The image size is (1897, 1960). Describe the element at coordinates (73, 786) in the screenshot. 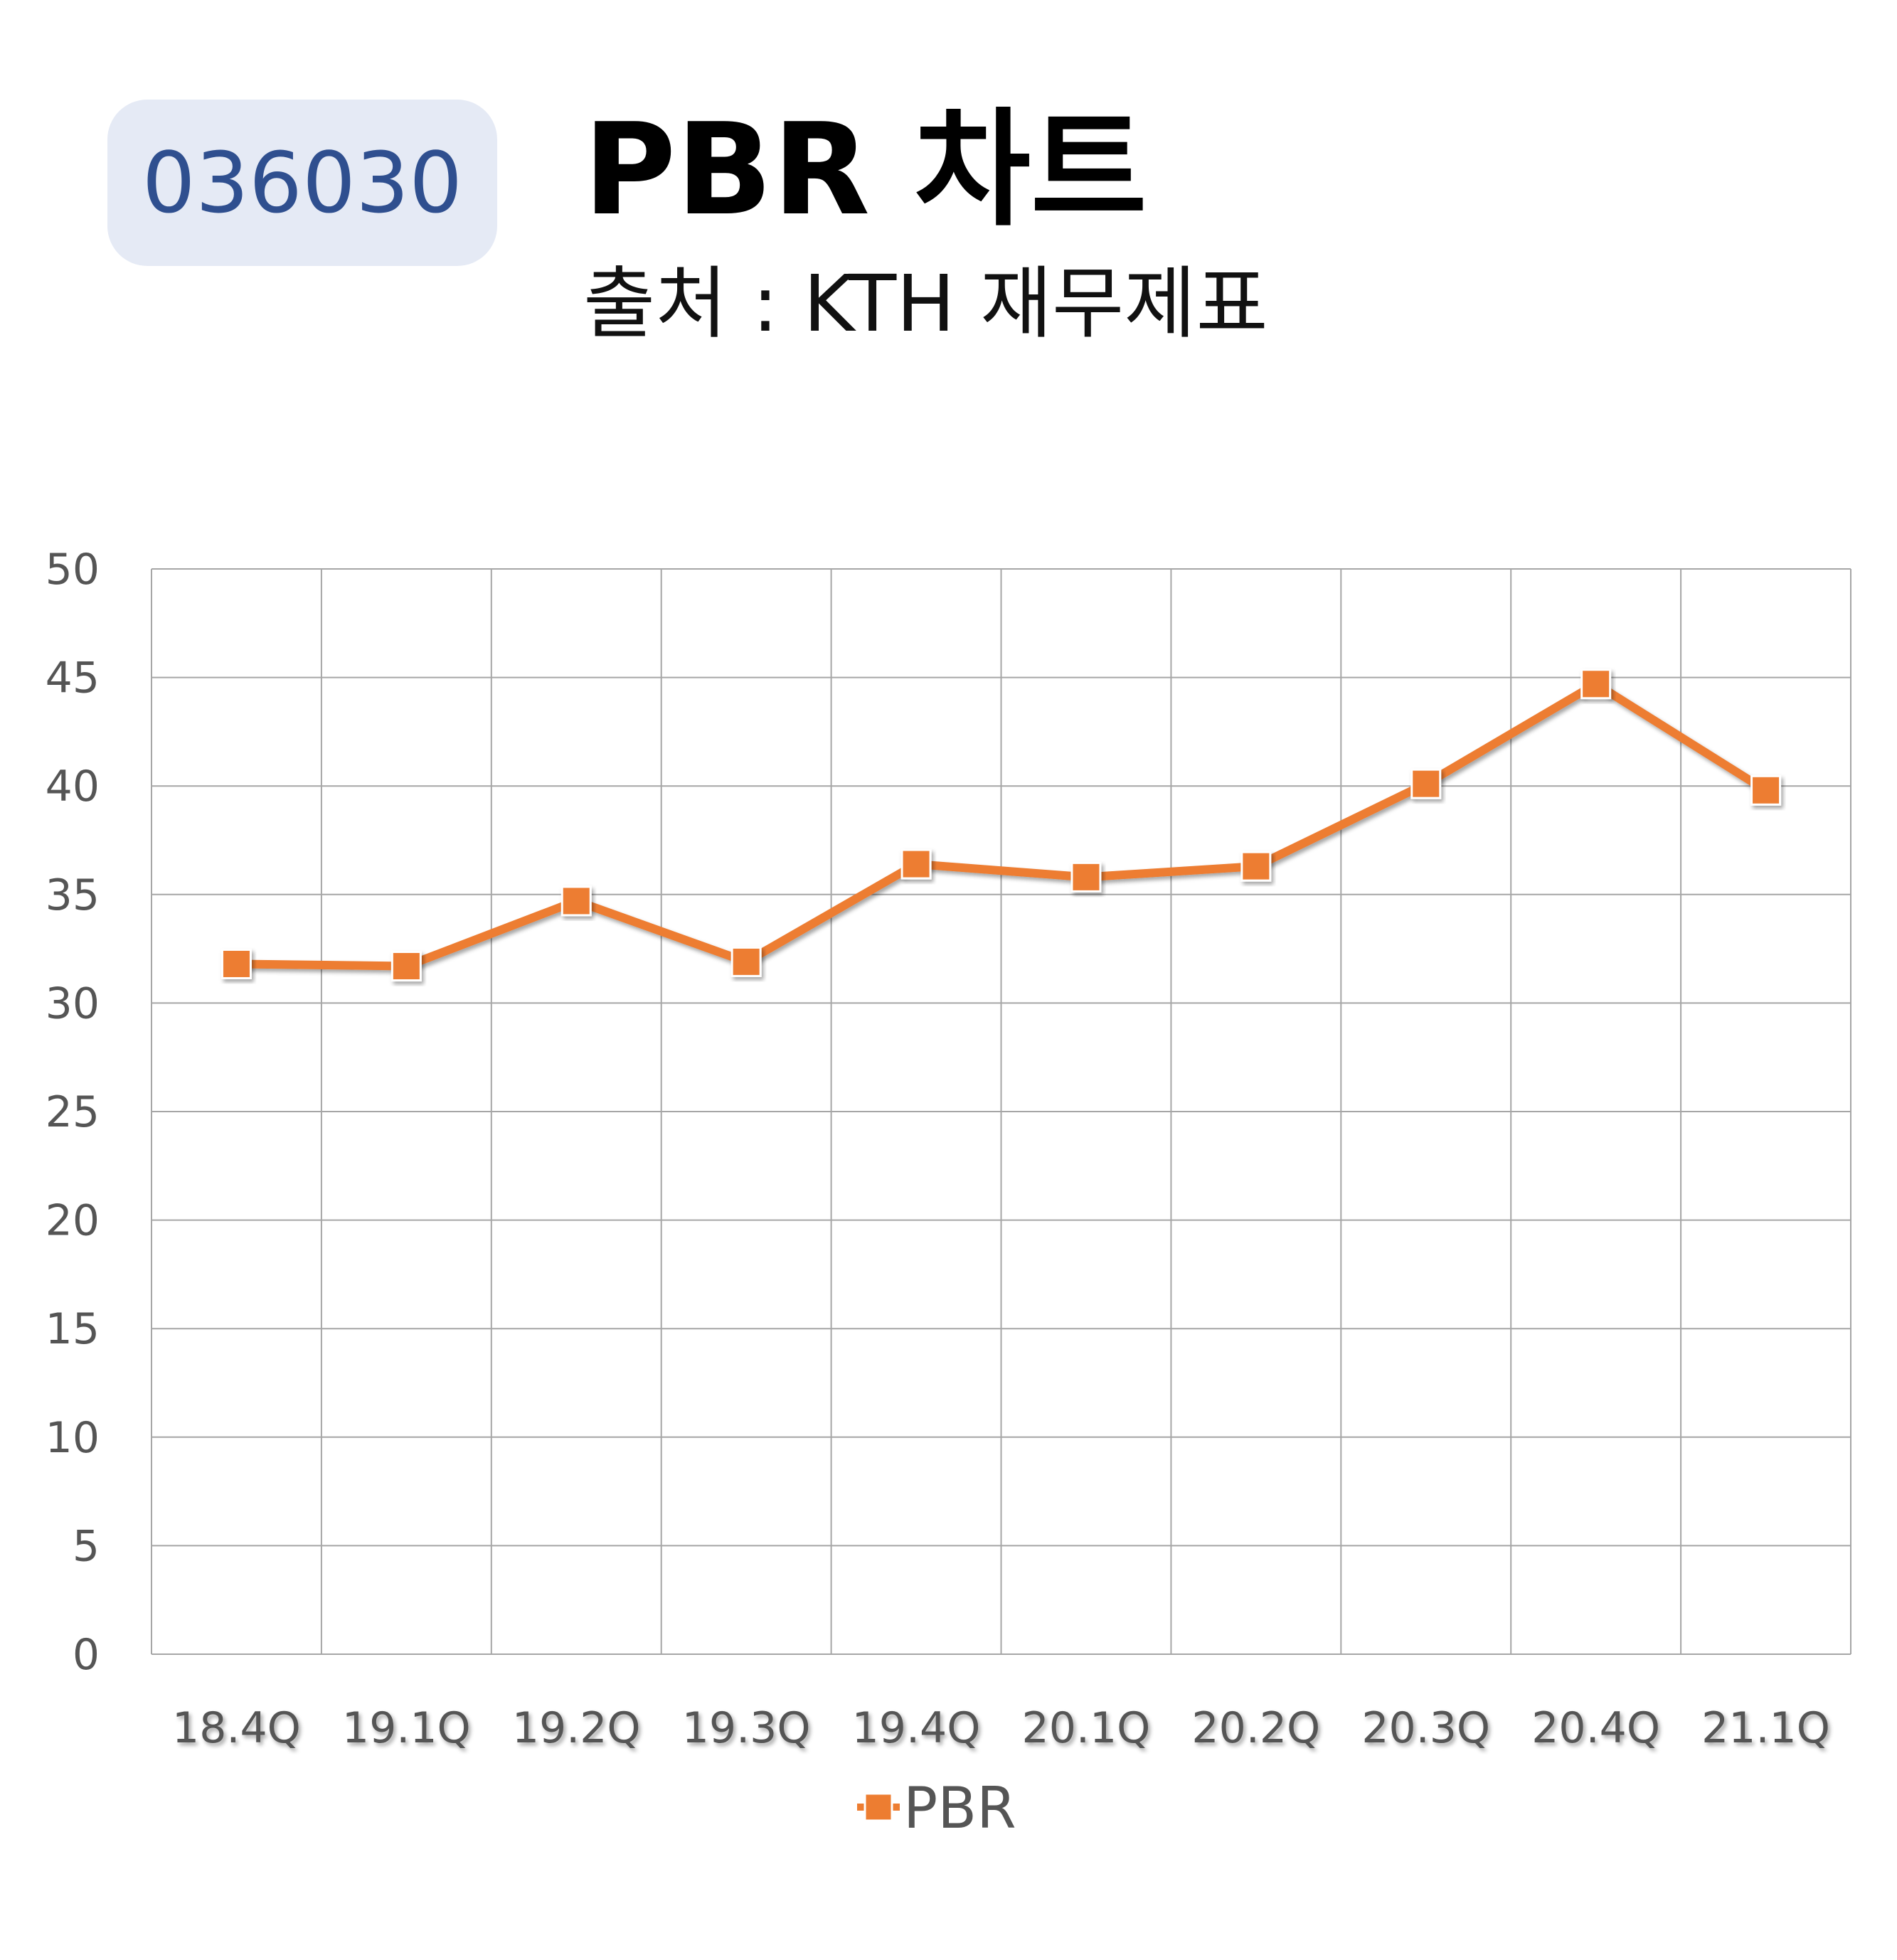

I see `y-tick-label: 40` at that location.